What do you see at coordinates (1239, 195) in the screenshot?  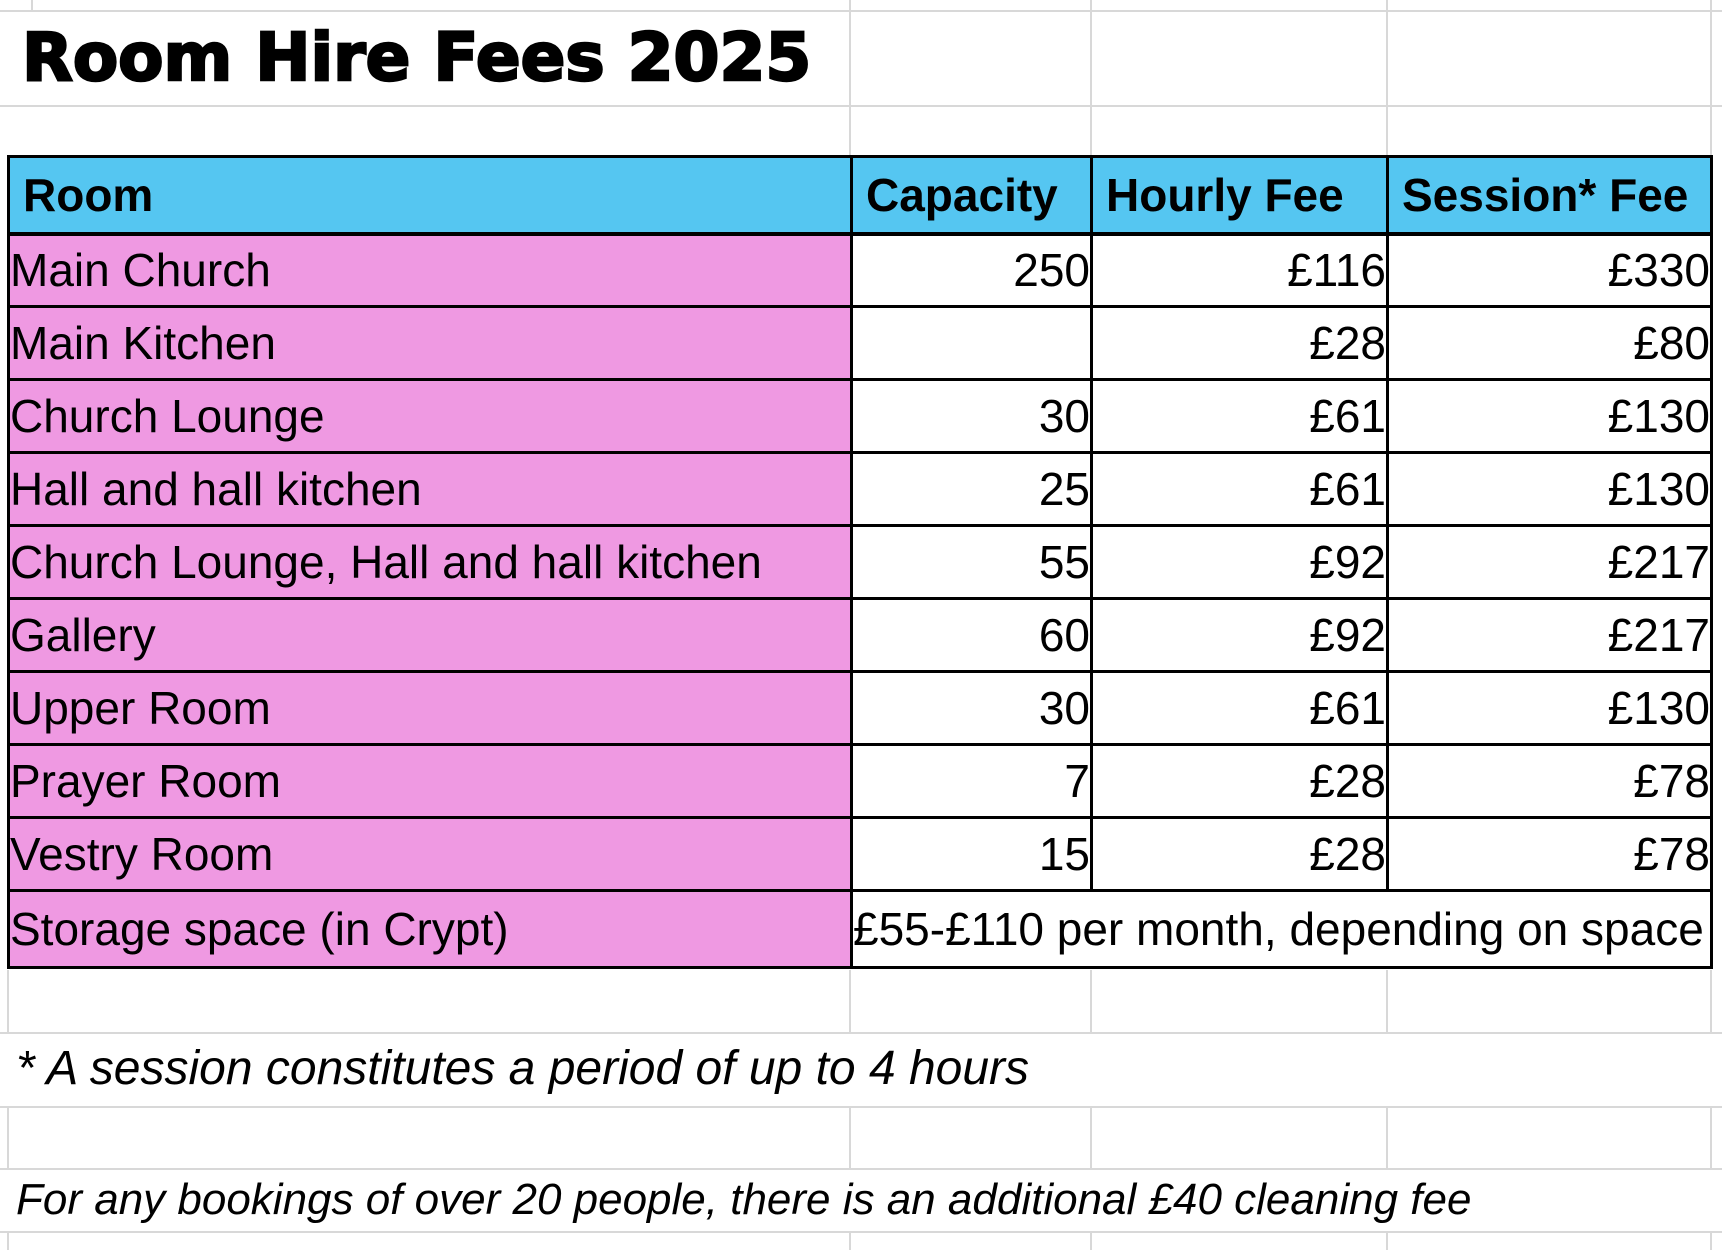 I see `header-hourly-fee: Hourly Fee` at bounding box center [1239, 195].